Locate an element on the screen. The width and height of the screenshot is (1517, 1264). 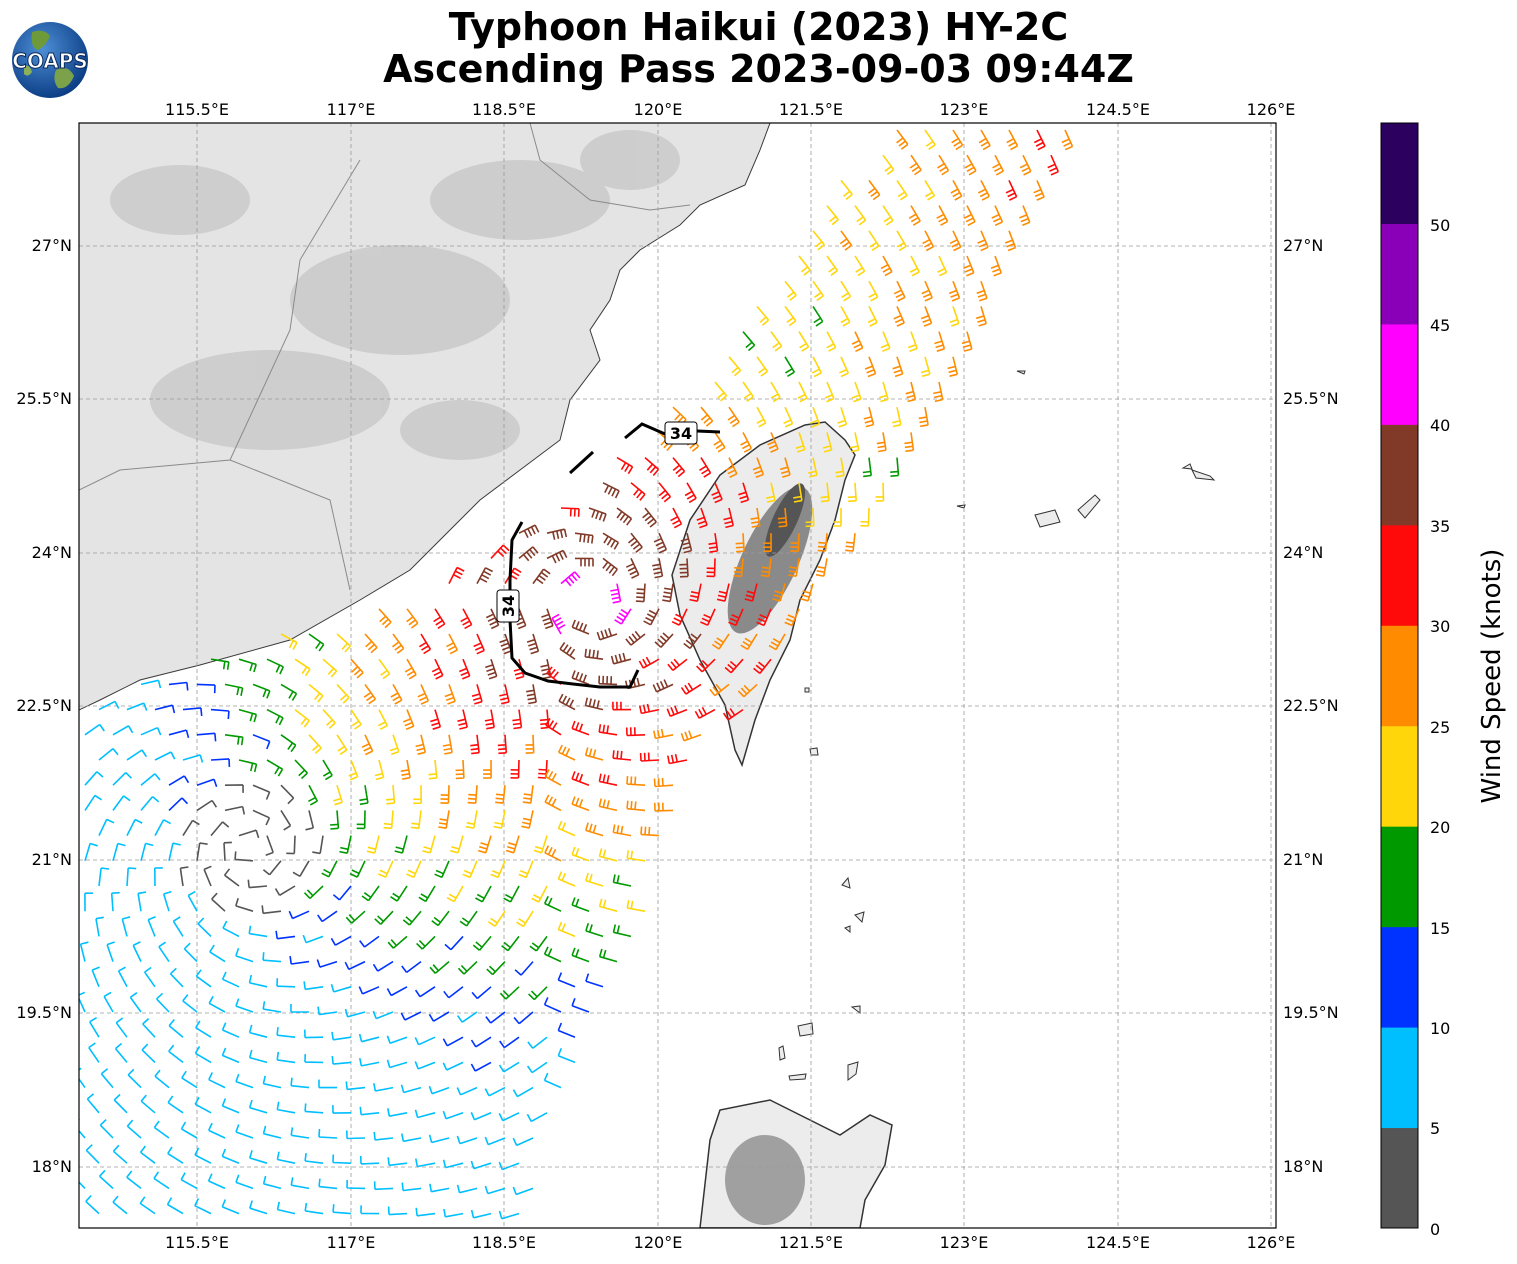
contour-label-34-north: 34 is located at coordinates (681, 433).